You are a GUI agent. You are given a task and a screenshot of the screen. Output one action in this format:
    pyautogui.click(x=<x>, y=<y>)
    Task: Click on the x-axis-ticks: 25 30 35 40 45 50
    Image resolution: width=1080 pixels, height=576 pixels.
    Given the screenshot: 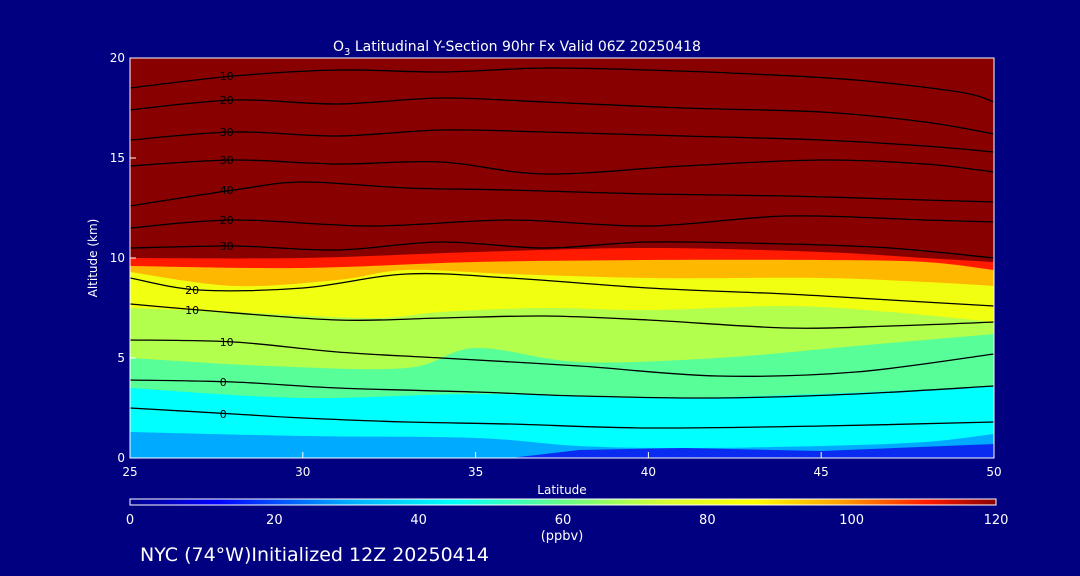 What is the action you would take?
    pyautogui.click(x=562, y=465)
    